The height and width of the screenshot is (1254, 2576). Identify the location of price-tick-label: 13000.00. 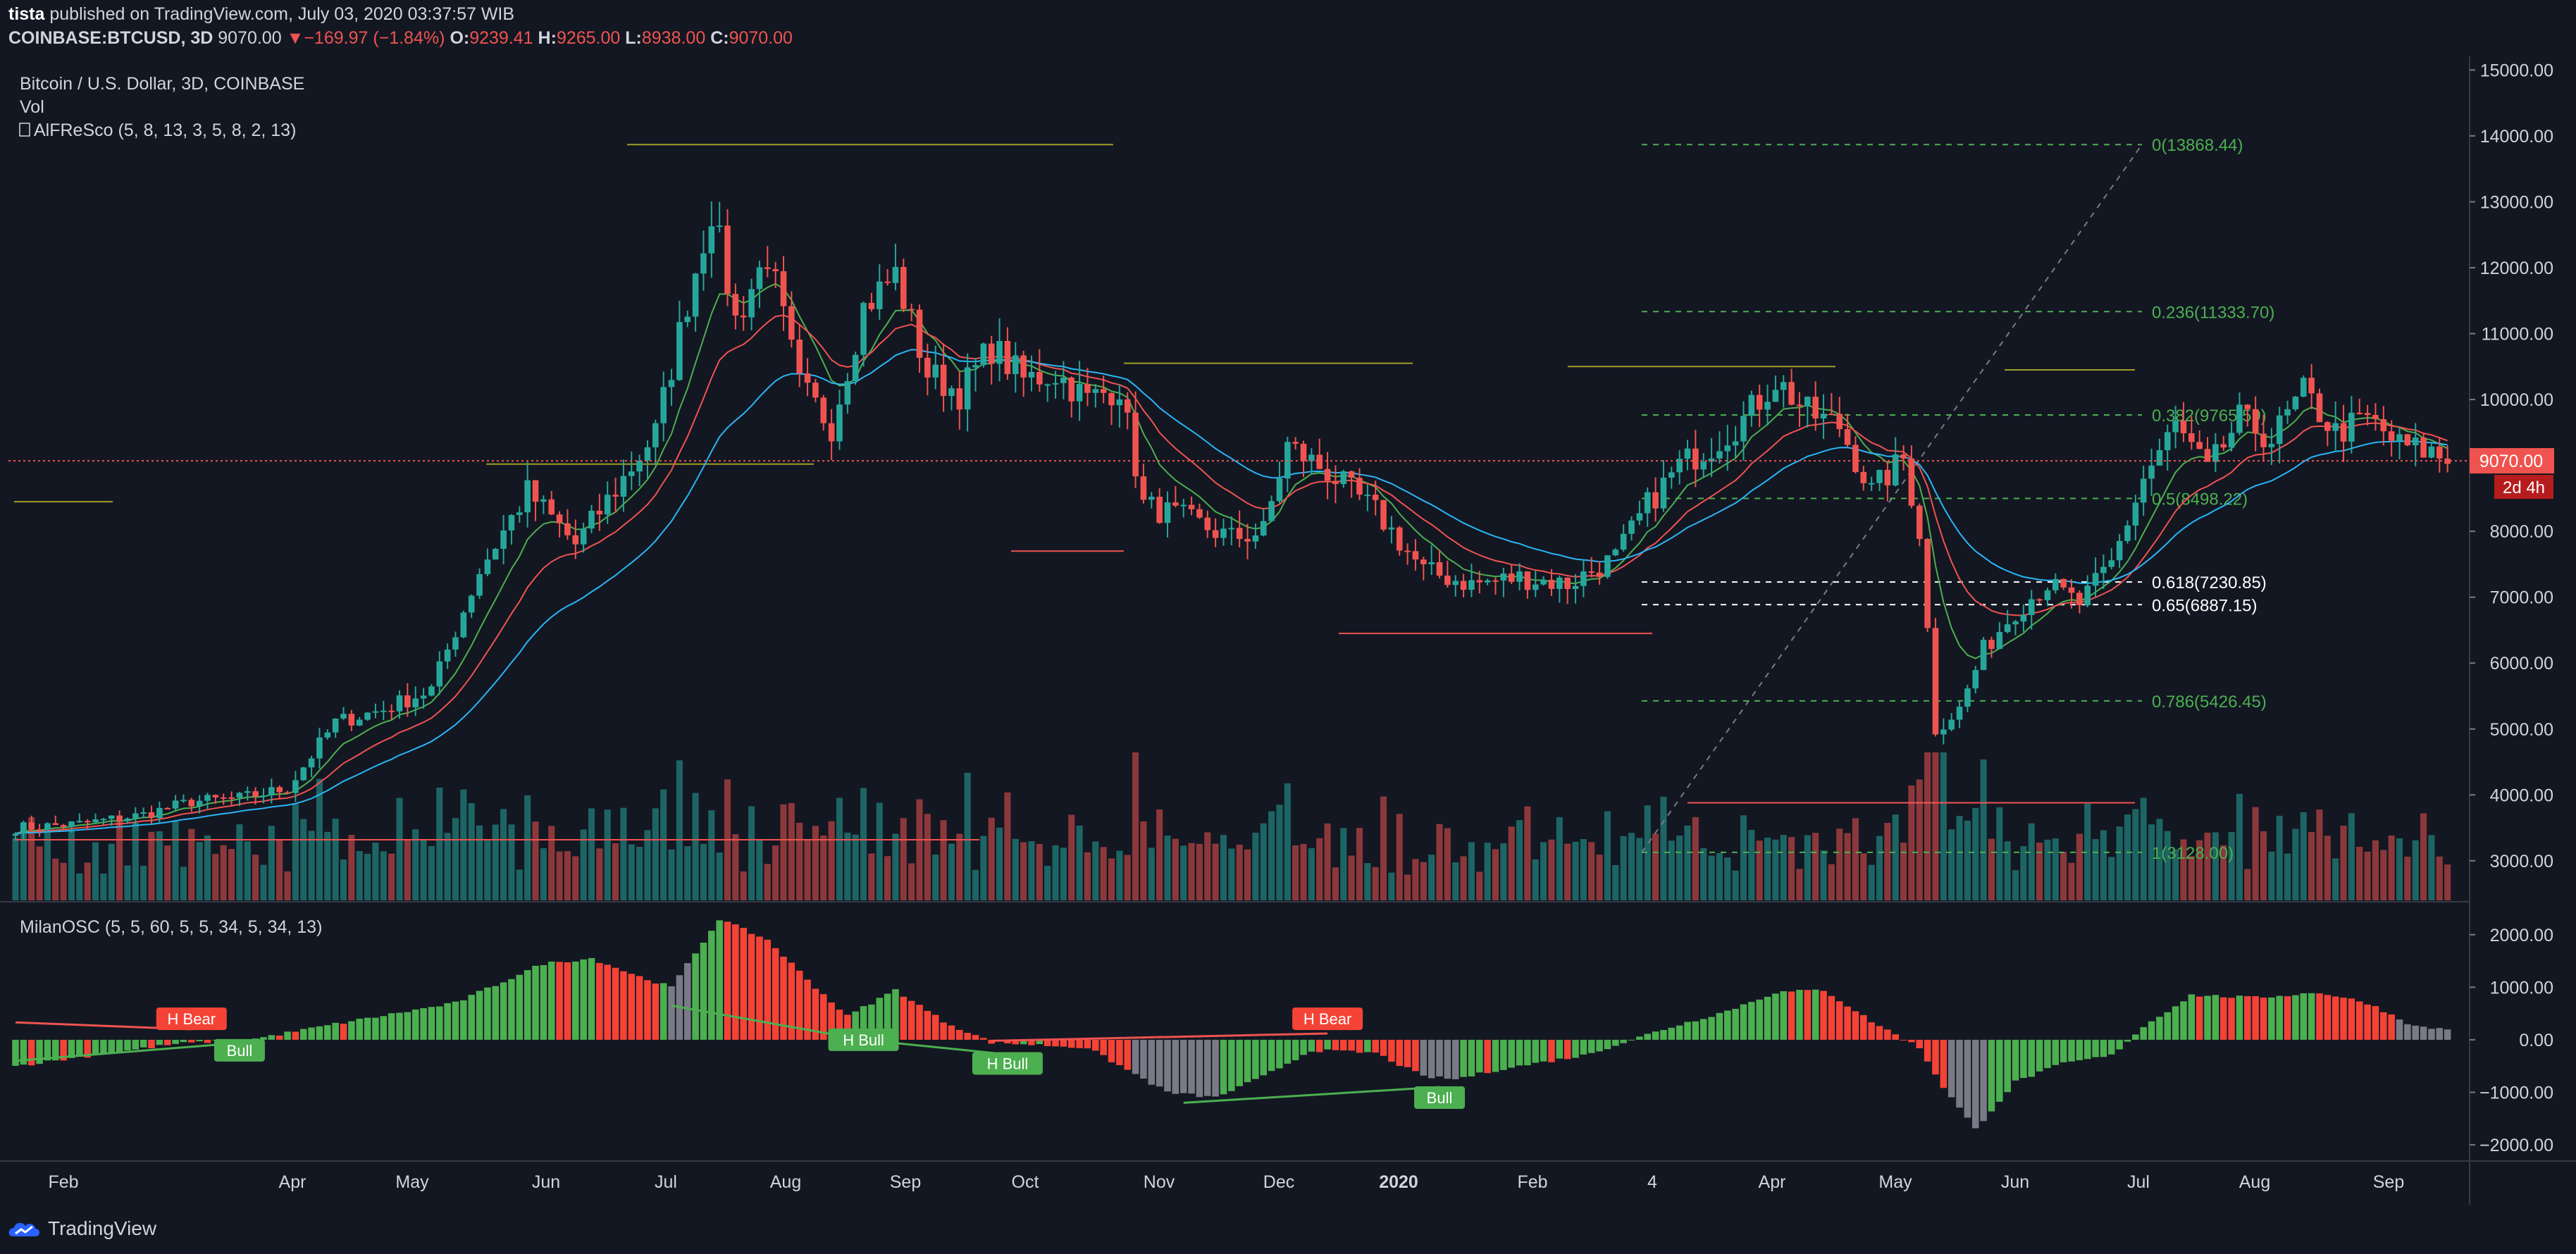
(2516, 202).